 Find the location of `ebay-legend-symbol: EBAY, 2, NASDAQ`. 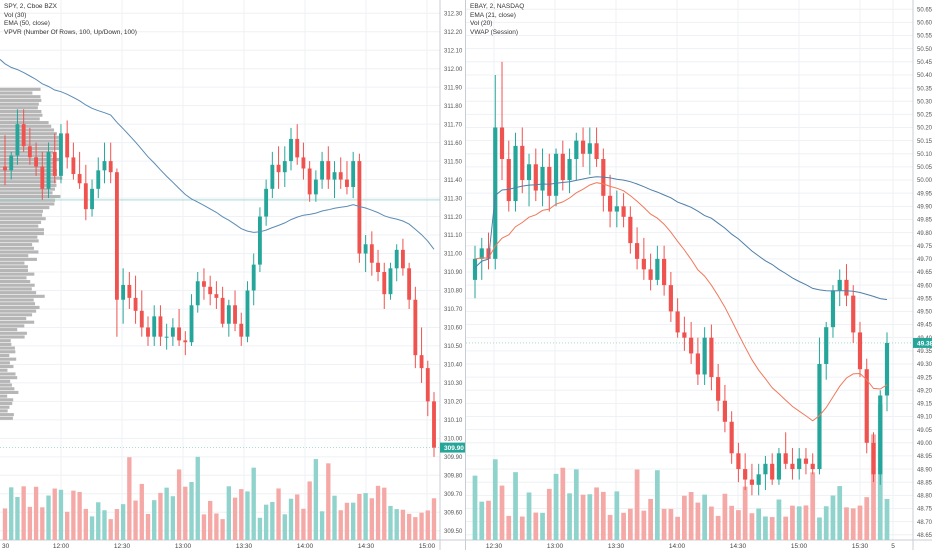

ebay-legend-symbol: EBAY, 2, NASDAQ is located at coordinates (497, 6).